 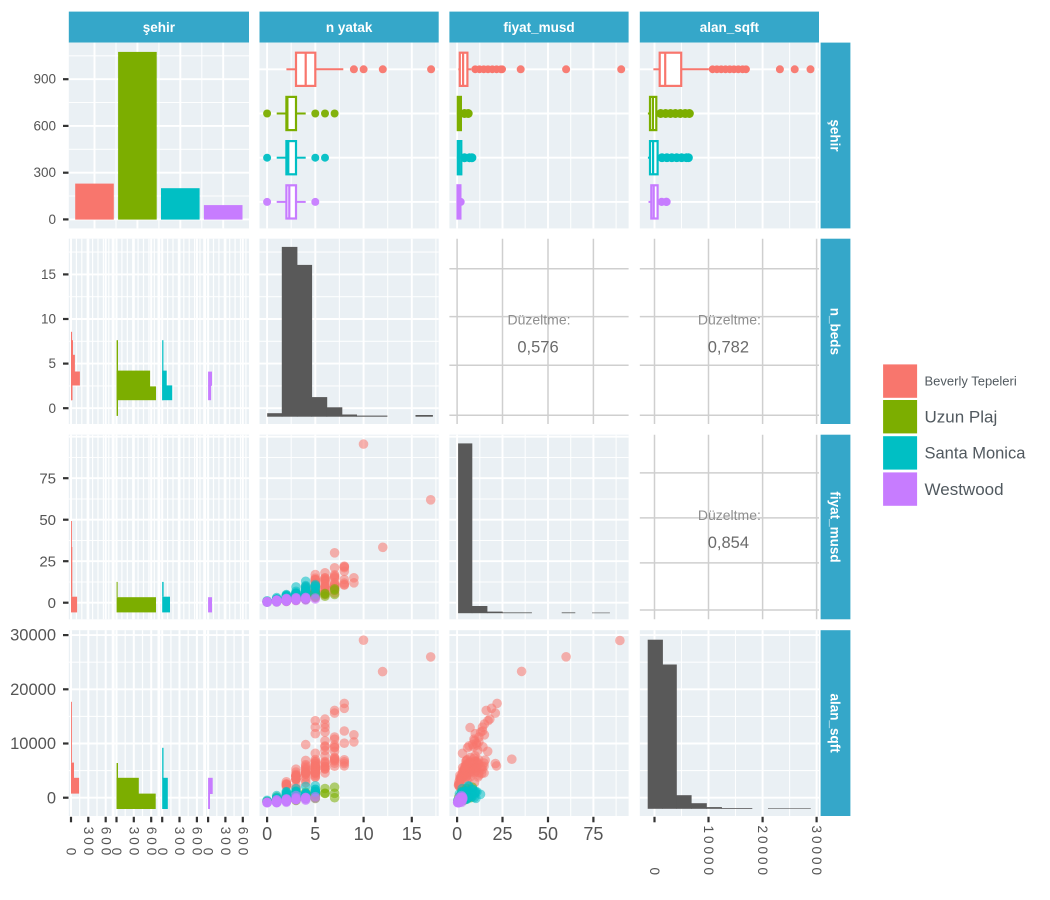 I want to click on svg-text: 0,854, so click(x=728, y=543).